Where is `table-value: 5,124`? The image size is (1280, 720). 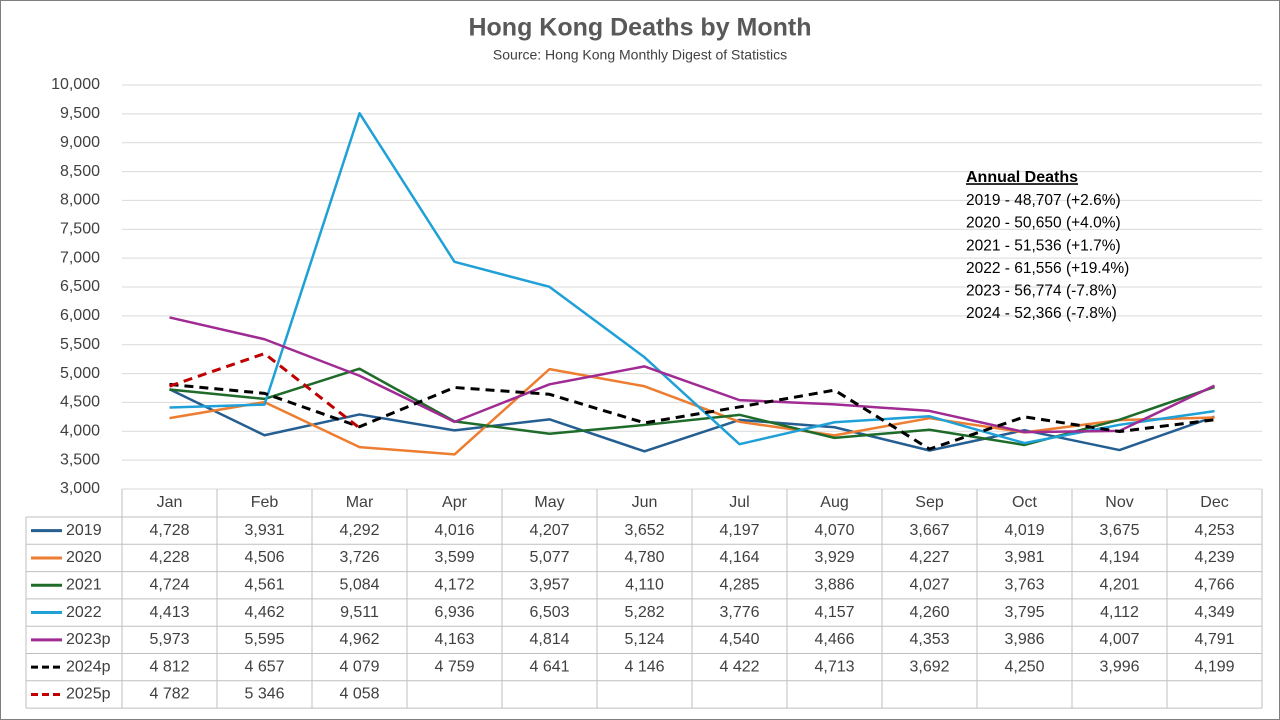 table-value: 5,124 is located at coordinates (644, 639).